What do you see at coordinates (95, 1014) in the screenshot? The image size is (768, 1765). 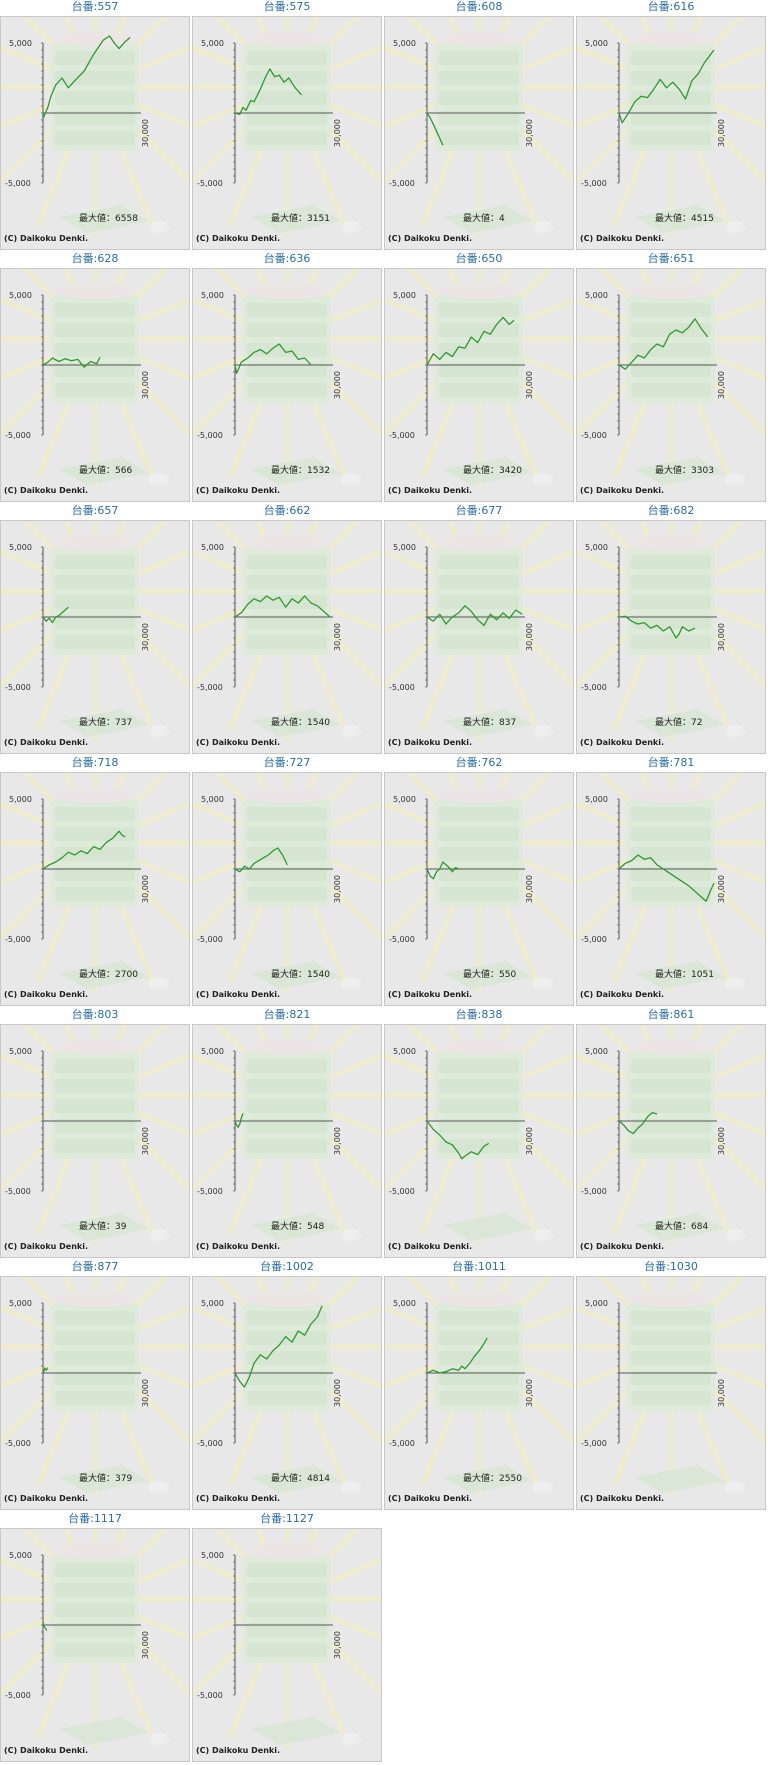 I see `machine-title-link: 台番:803` at bounding box center [95, 1014].